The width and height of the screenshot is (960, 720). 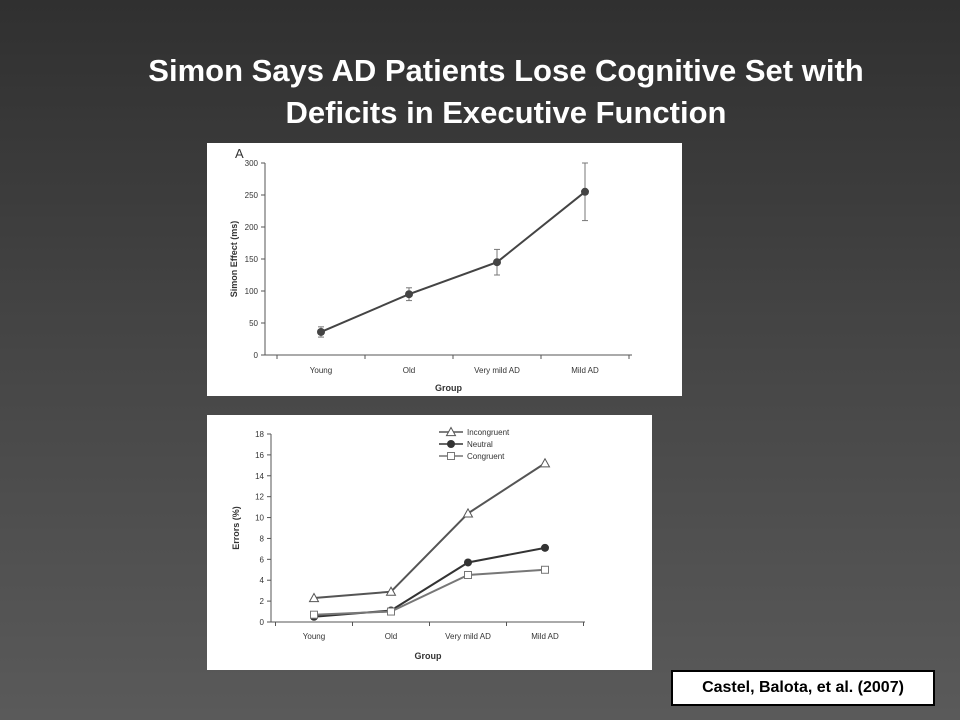 What do you see at coordinates (262, 538) in the screenshot?
I see `chart-b-y-tick-label: 8` at bounding box center [262, 538].